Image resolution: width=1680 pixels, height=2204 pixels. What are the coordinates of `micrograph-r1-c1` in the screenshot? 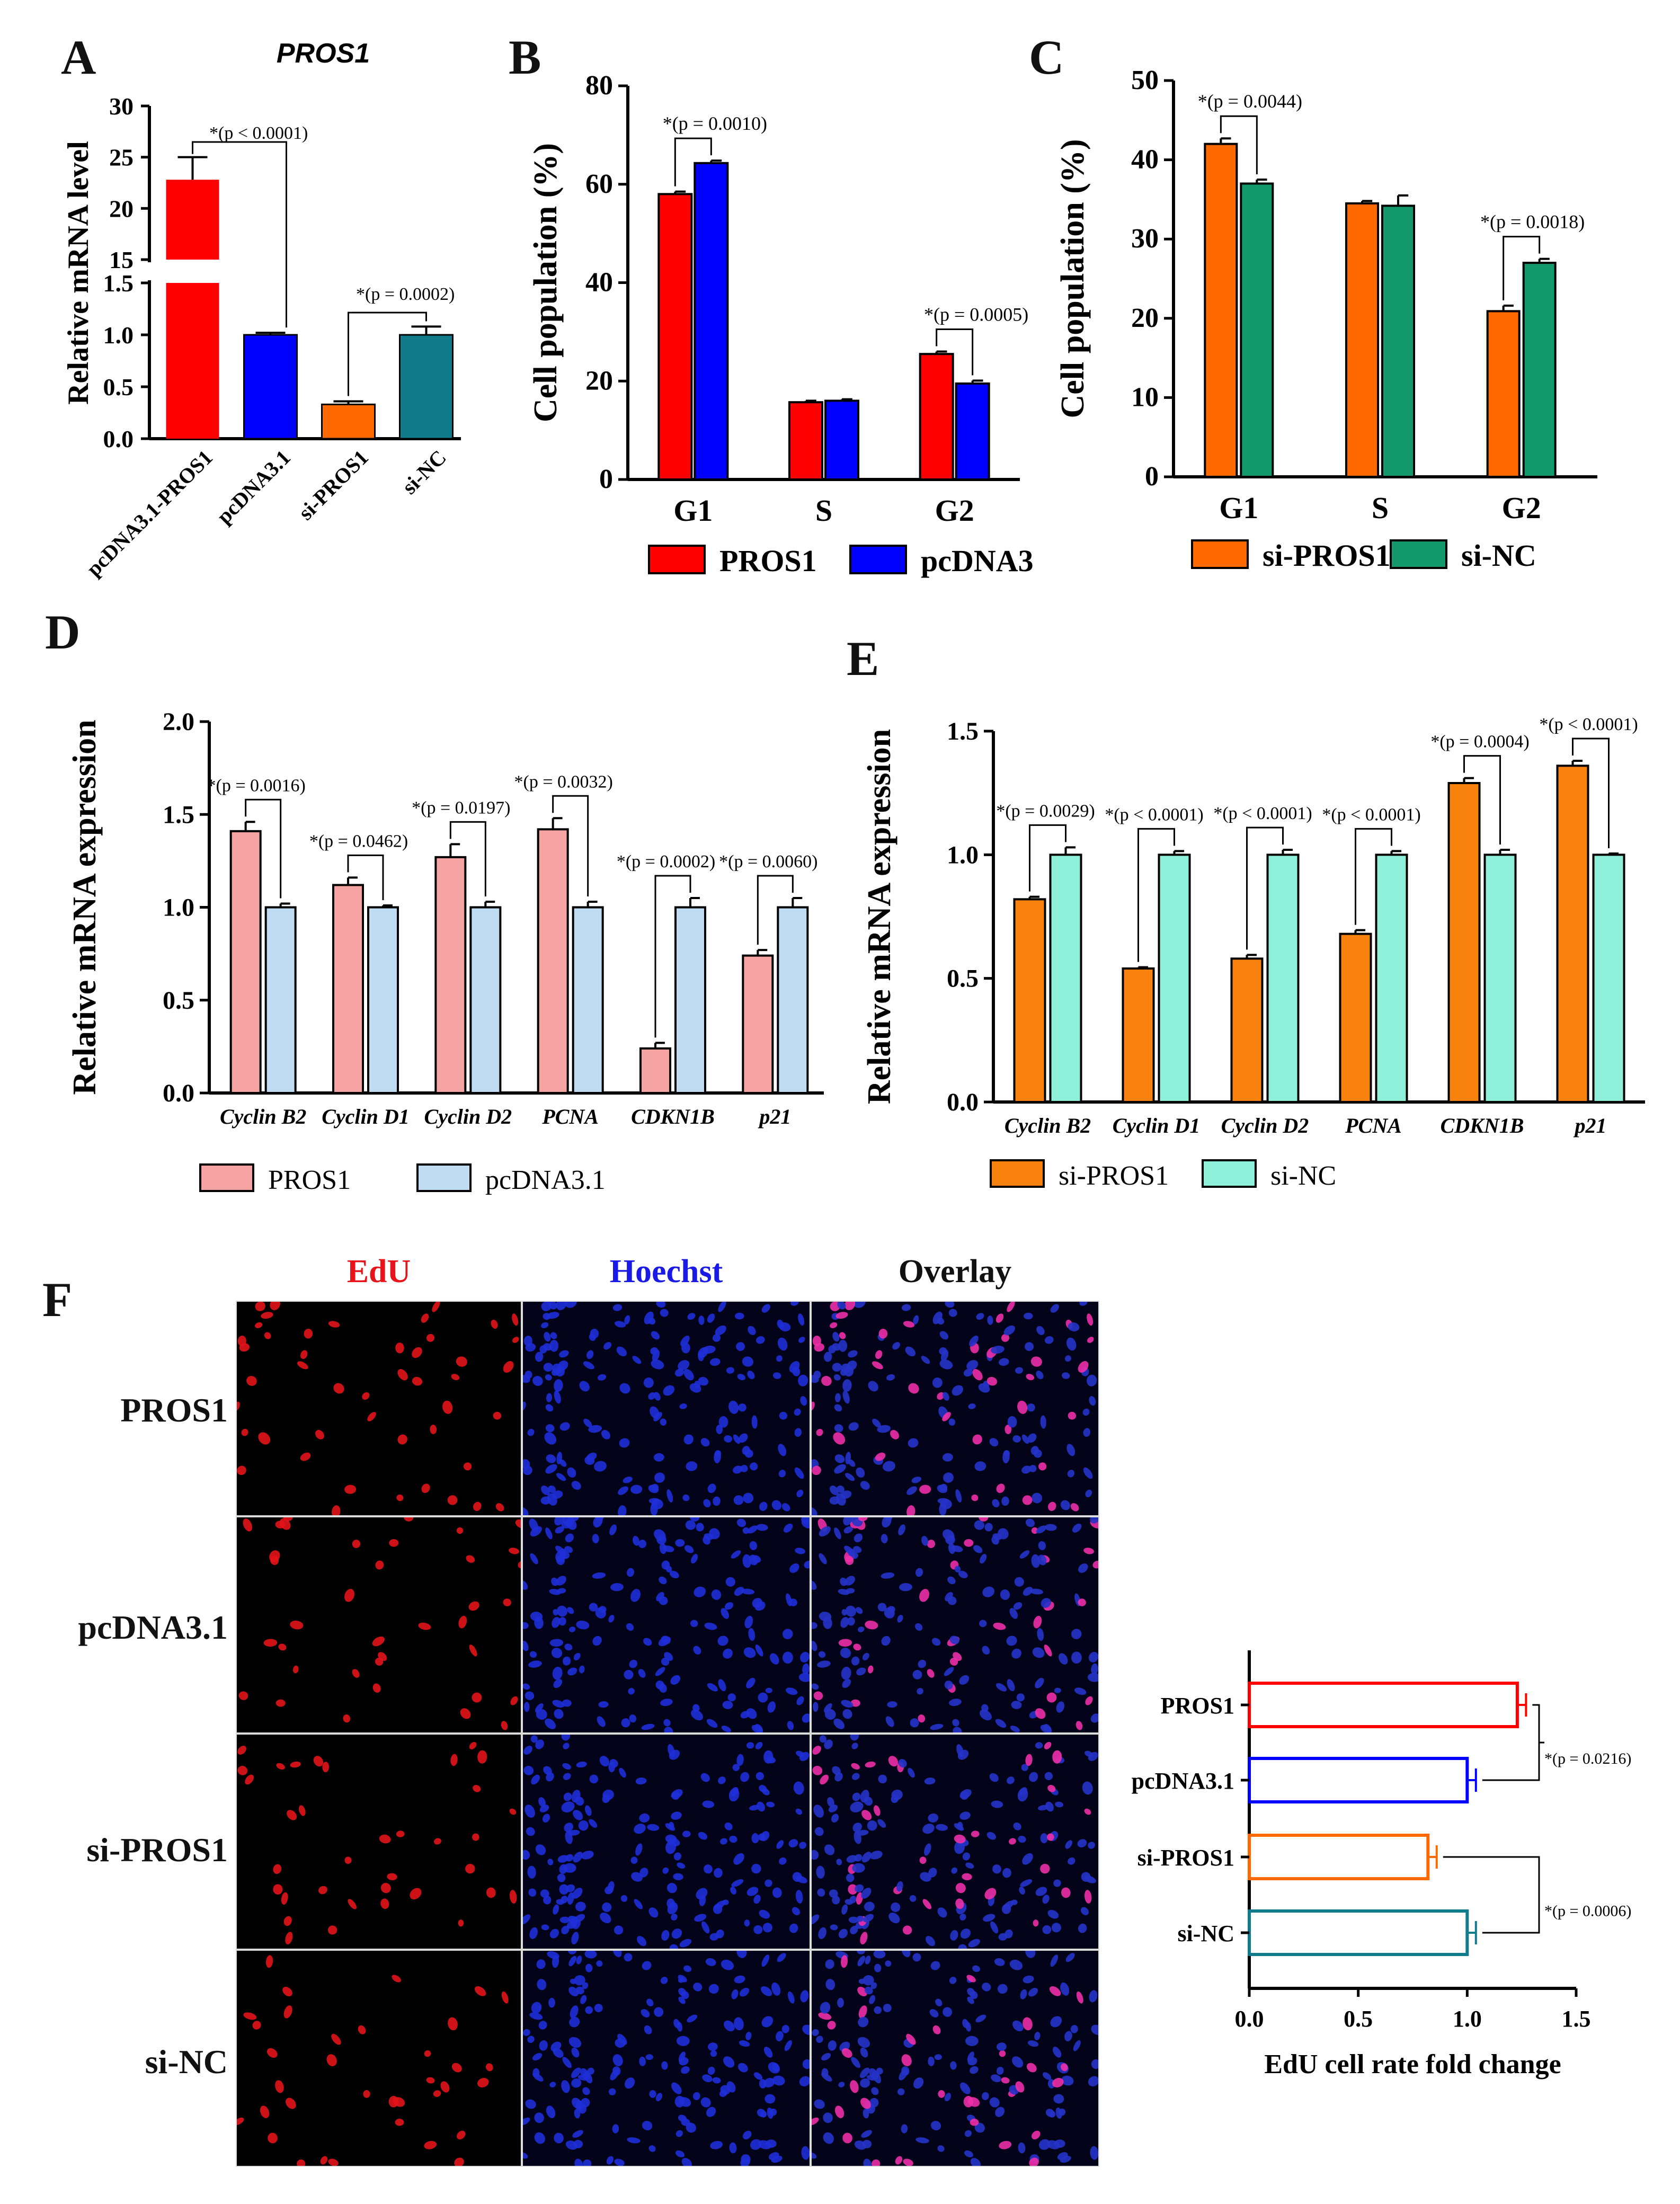 It's located at (379, 1409).